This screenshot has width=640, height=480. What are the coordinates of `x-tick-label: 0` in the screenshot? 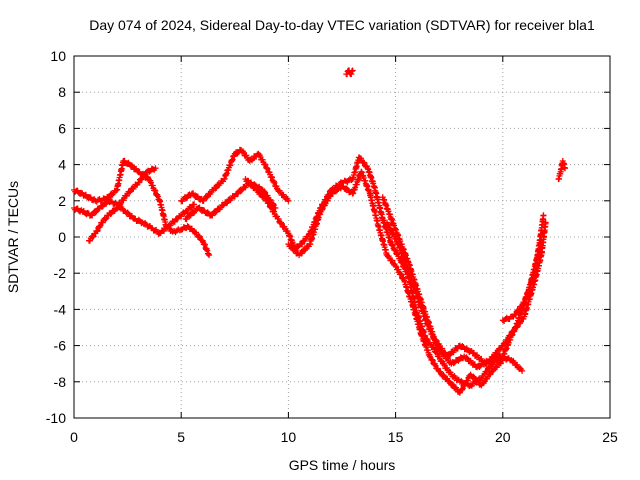 It's located at (74, 437).